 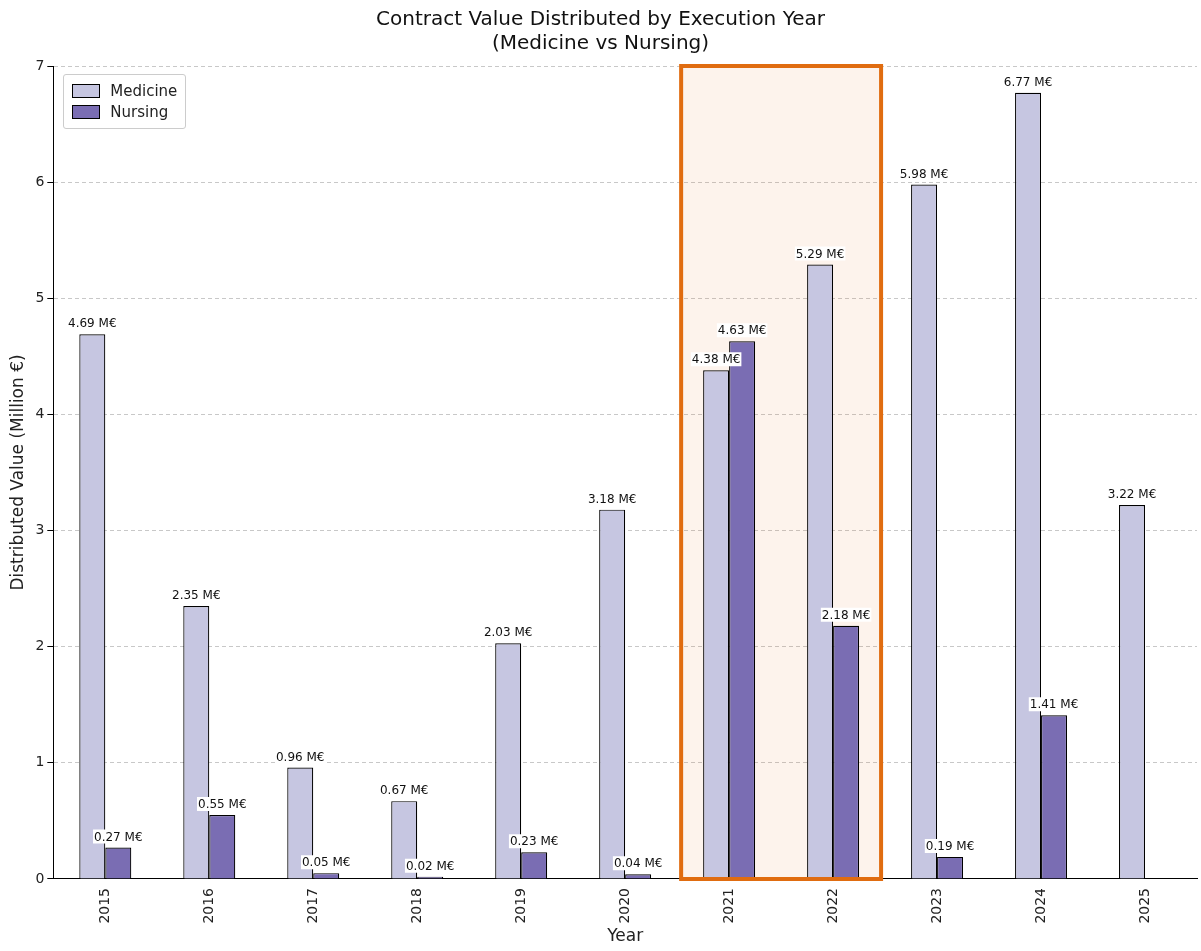 I want to click on y-tick-label: 1, so click(x=40, y=761).